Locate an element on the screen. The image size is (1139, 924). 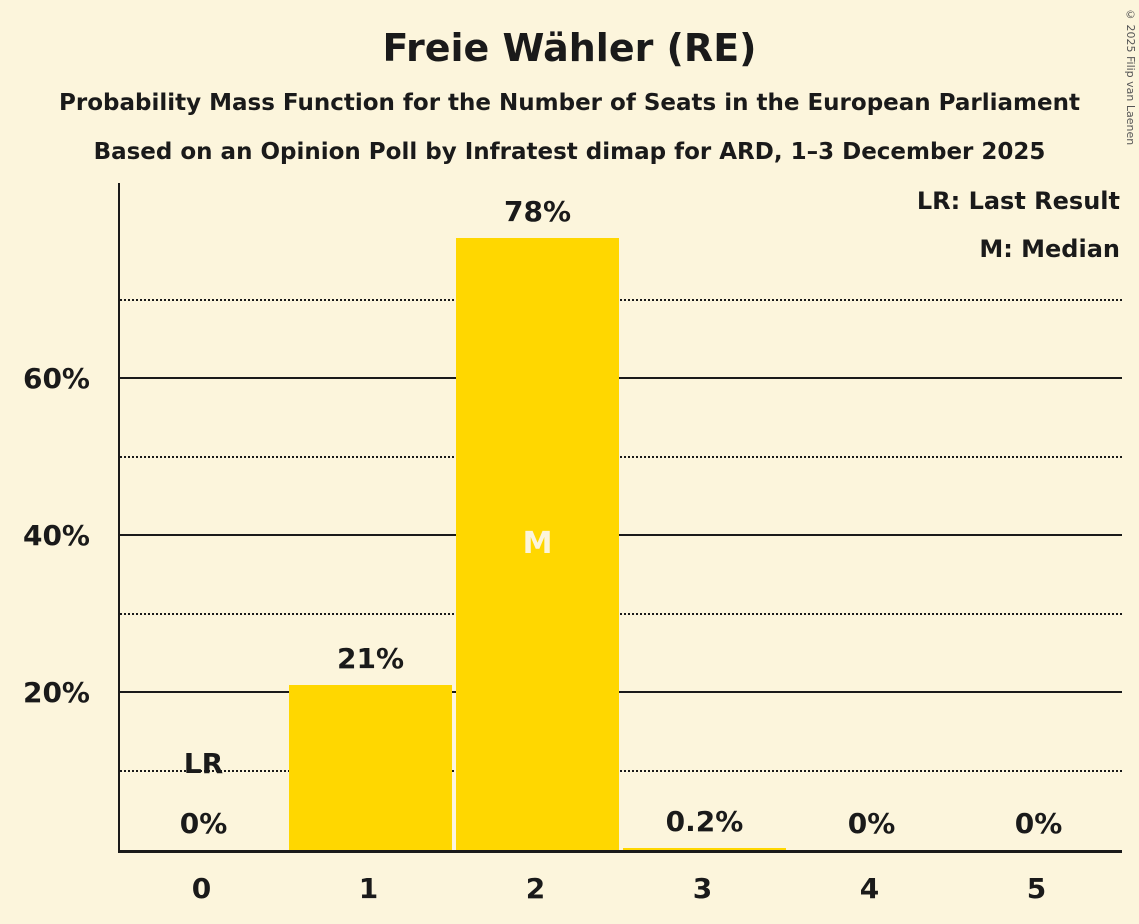
y-tick-label-20: 20% is located at coordinates (56, 693).